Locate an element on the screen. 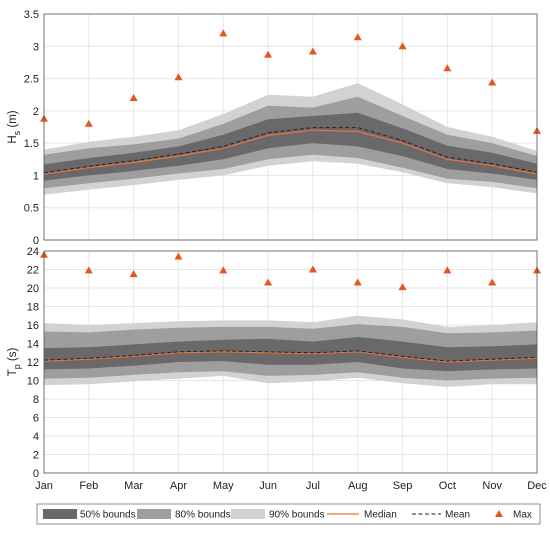 The image size is (550, 536). x-tick-label: Dec is located at coordinates (537, 486).